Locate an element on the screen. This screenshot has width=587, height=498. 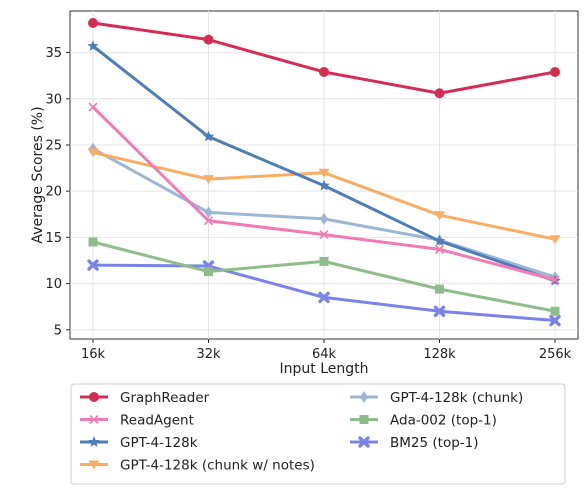
x-tick-label: 64k is located at coordinates (324, 354).